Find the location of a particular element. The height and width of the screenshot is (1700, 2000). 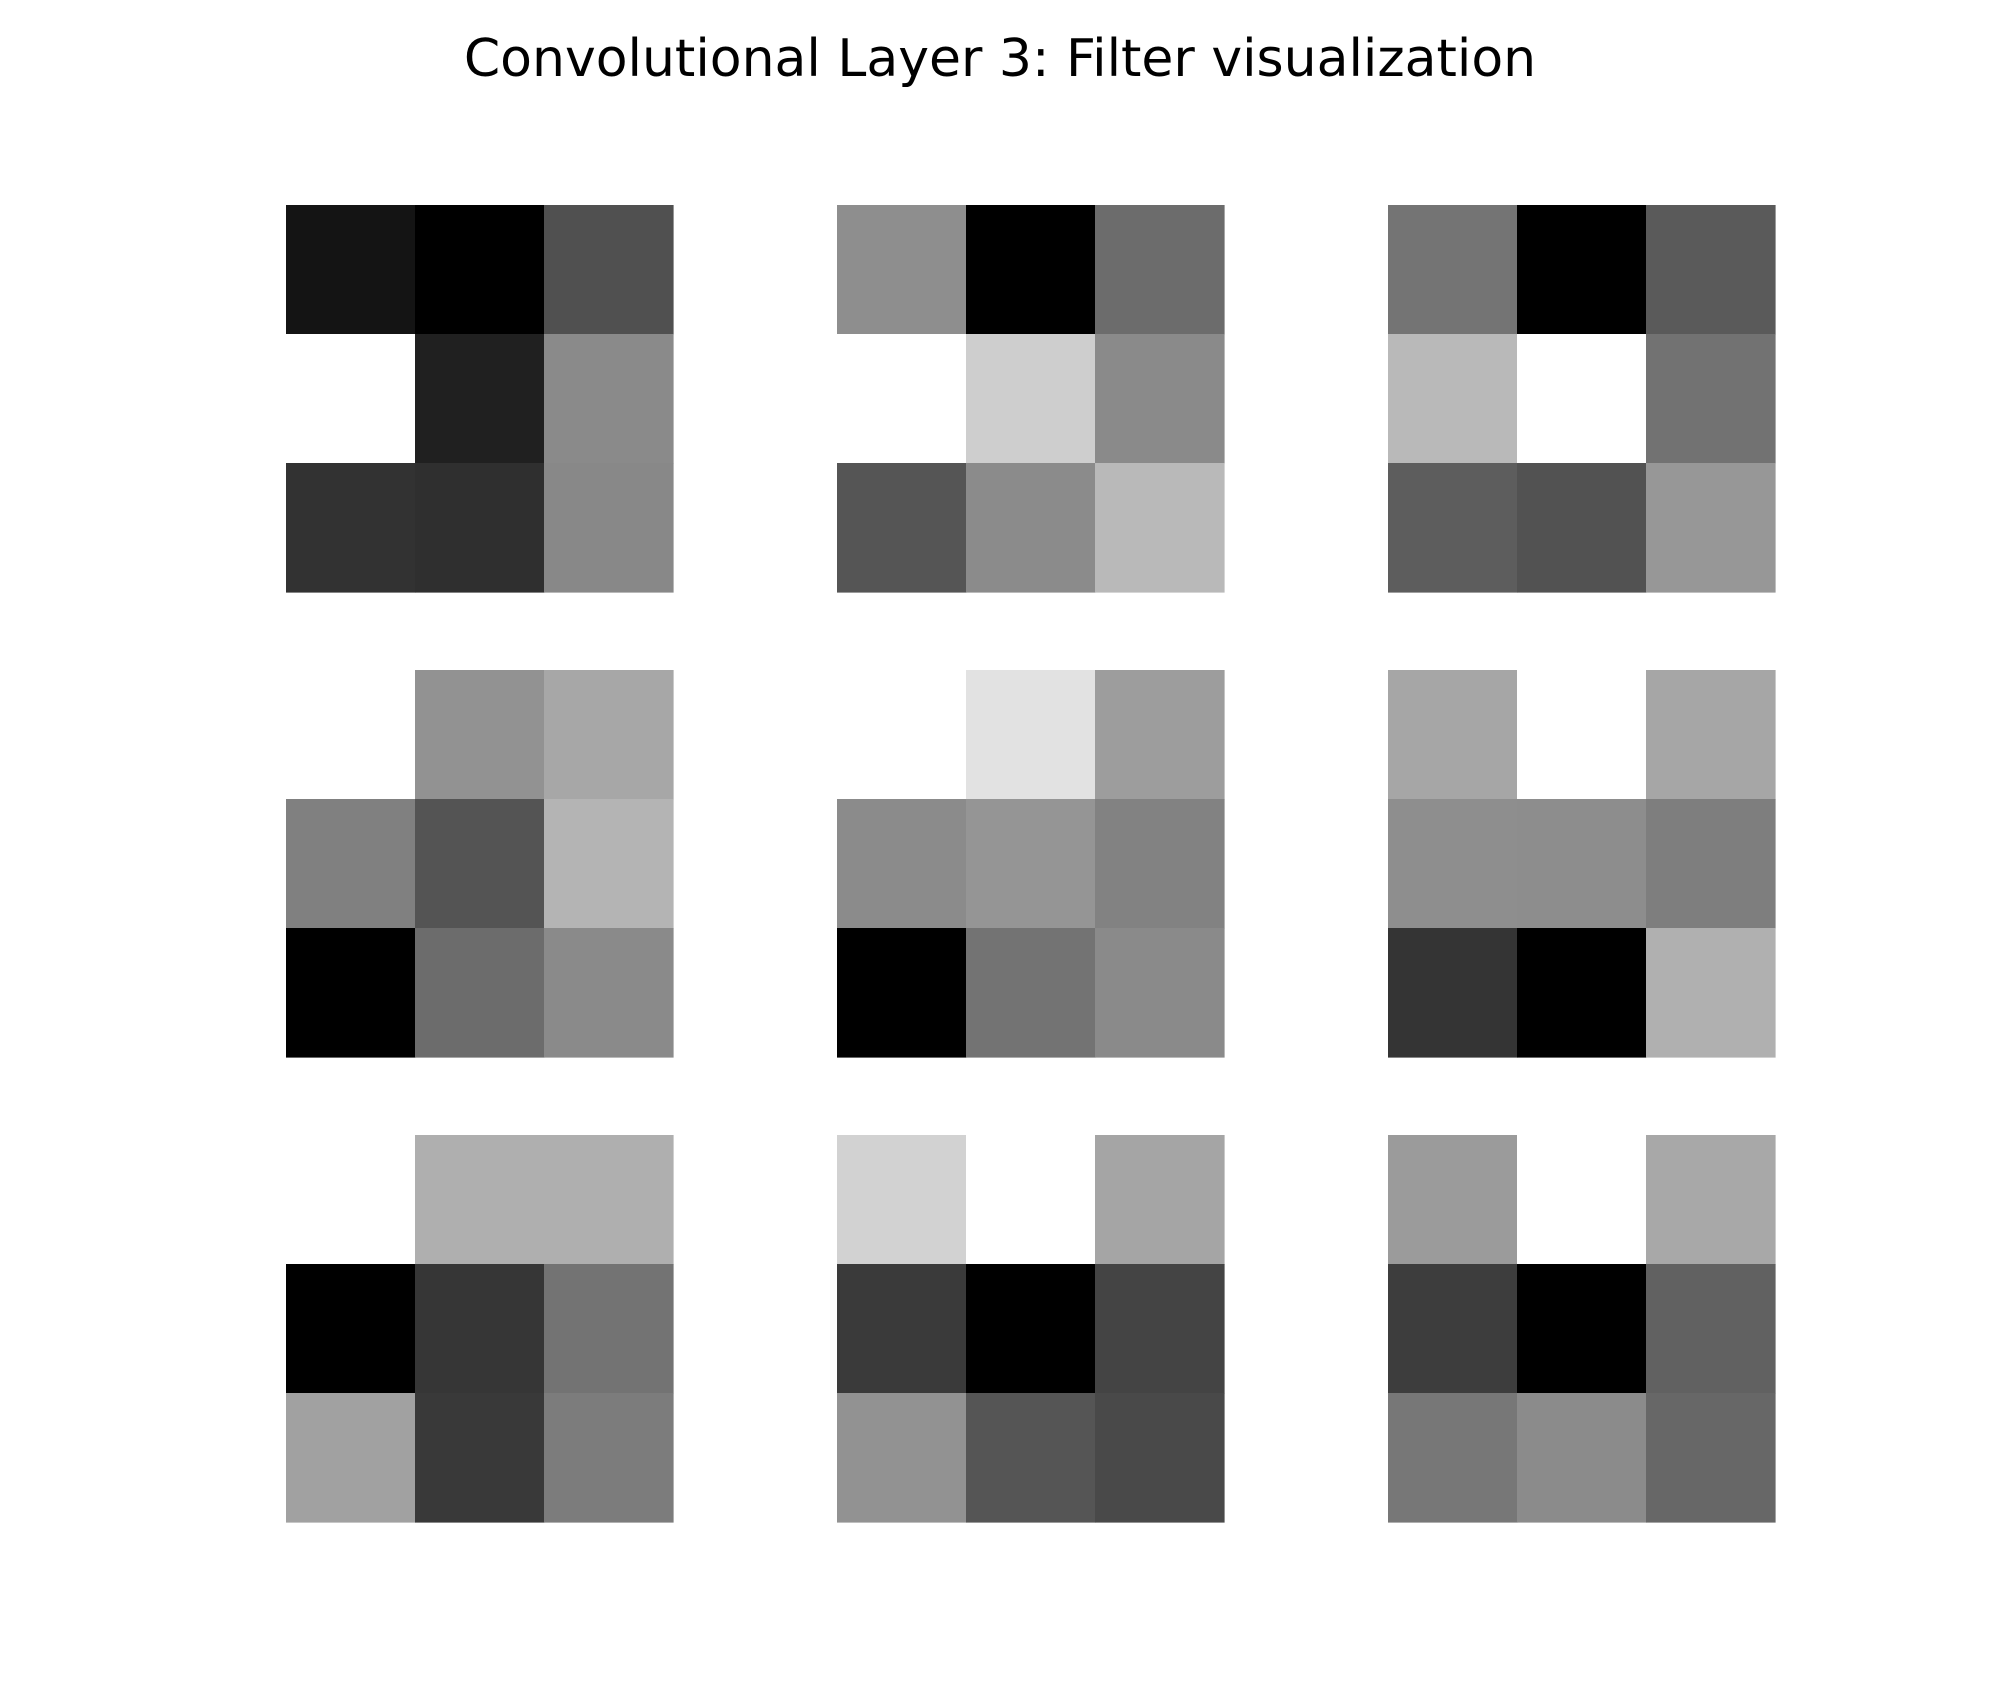

filter-5-cell-r2c1 is located at coordinates (902, 864).